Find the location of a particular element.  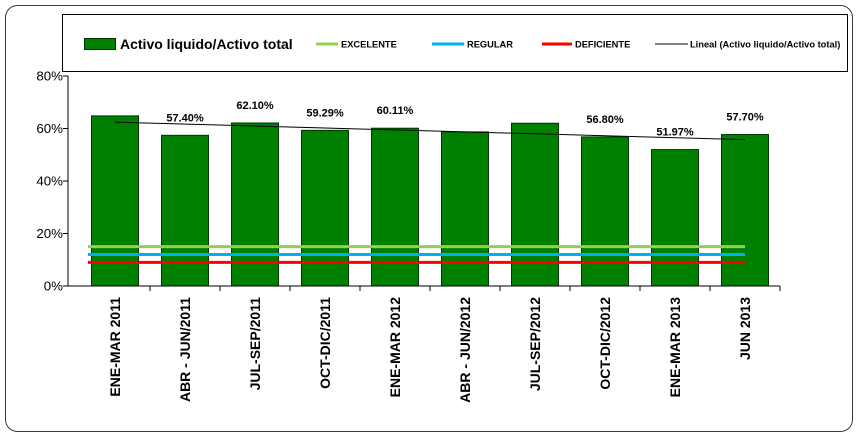

trendline is located at coordinates (430, 131).